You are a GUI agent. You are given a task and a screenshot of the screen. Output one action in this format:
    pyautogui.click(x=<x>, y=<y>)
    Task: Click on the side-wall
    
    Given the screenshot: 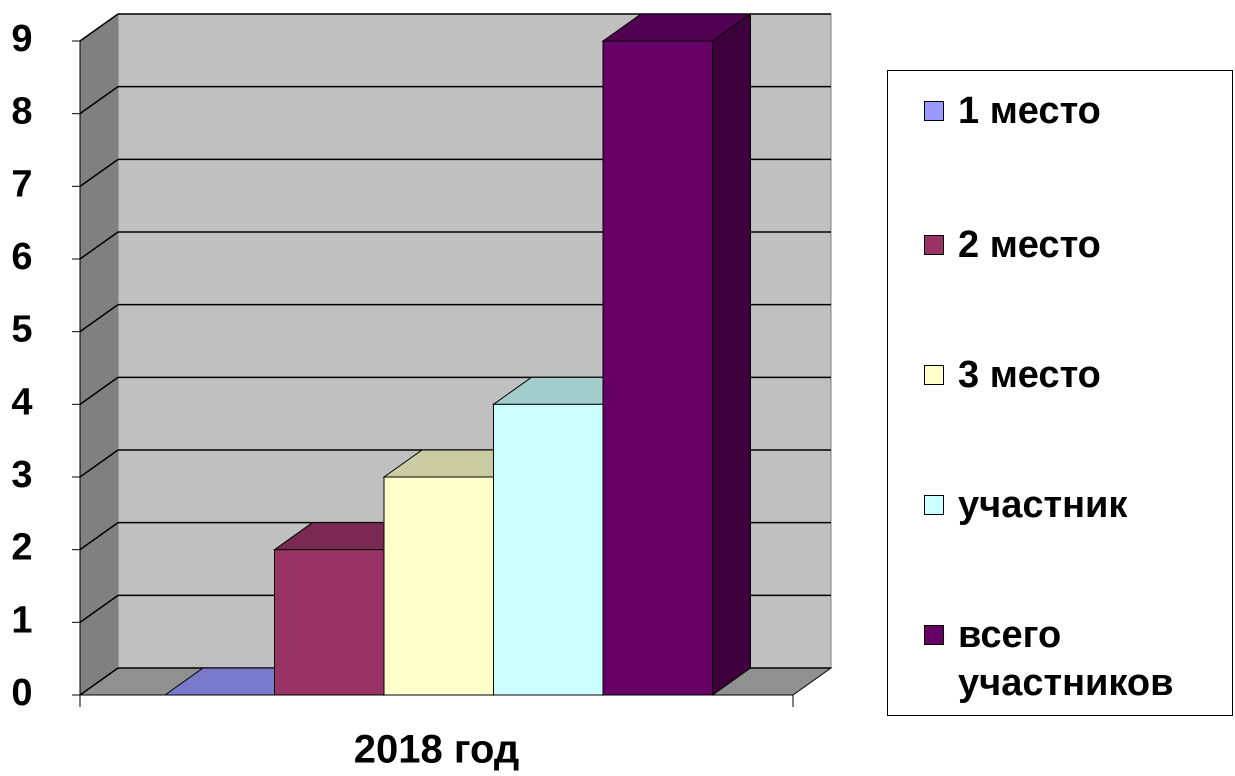 What is the action you would take?
    pyautogui.click(x=99, y=354)
    